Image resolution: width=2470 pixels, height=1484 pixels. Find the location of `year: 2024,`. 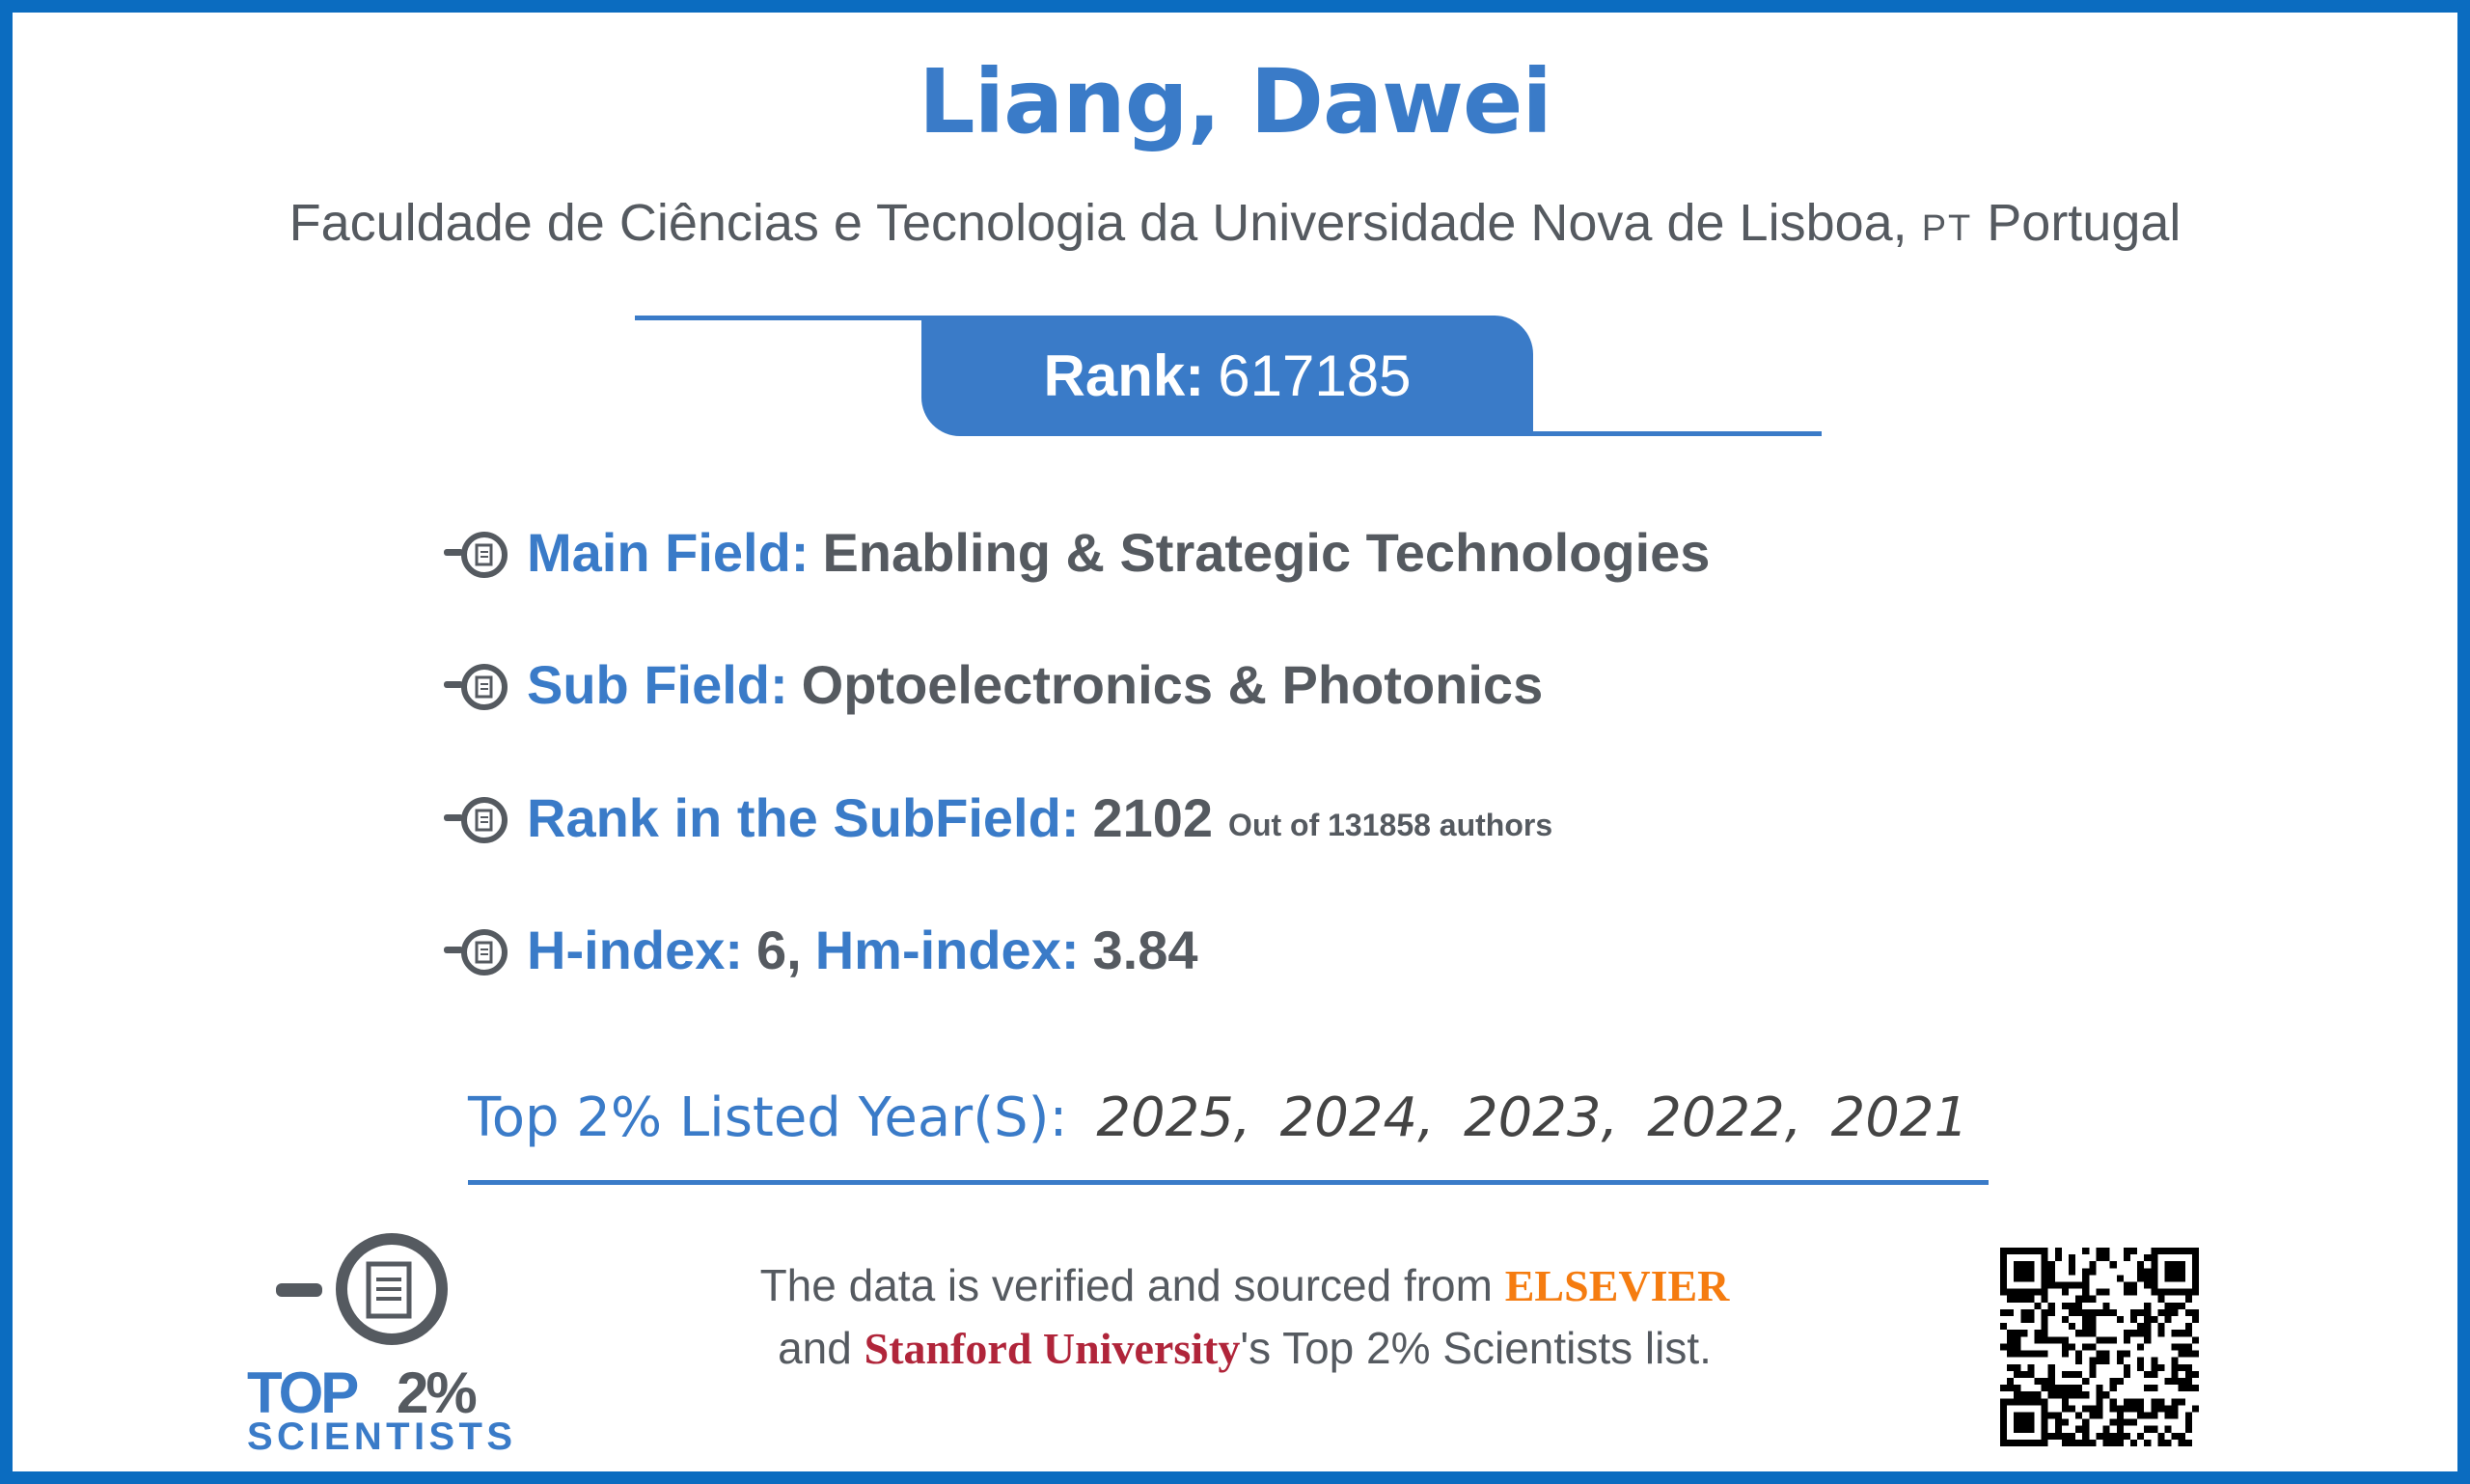

year: 2024, is located at coordinates (1357, 1117).